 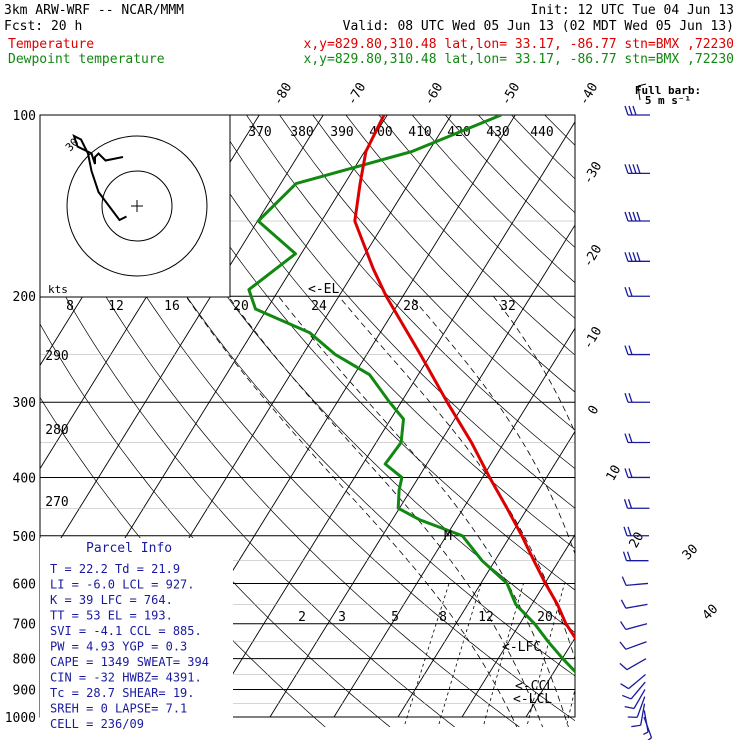 What do you see at coordinates (497, 132) in the screenshot?
I see `theta-label: 430` at bounding box center [497, 132].